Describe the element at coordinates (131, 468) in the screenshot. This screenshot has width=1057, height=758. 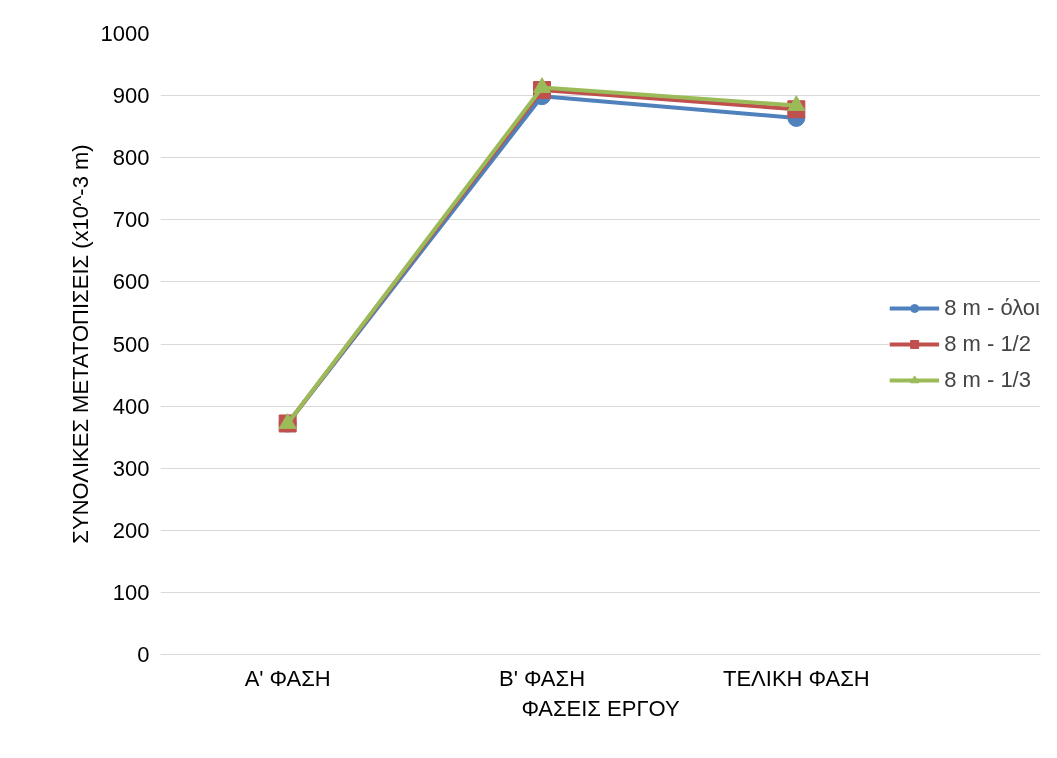
I see `y-tick-label: 300` at that location.